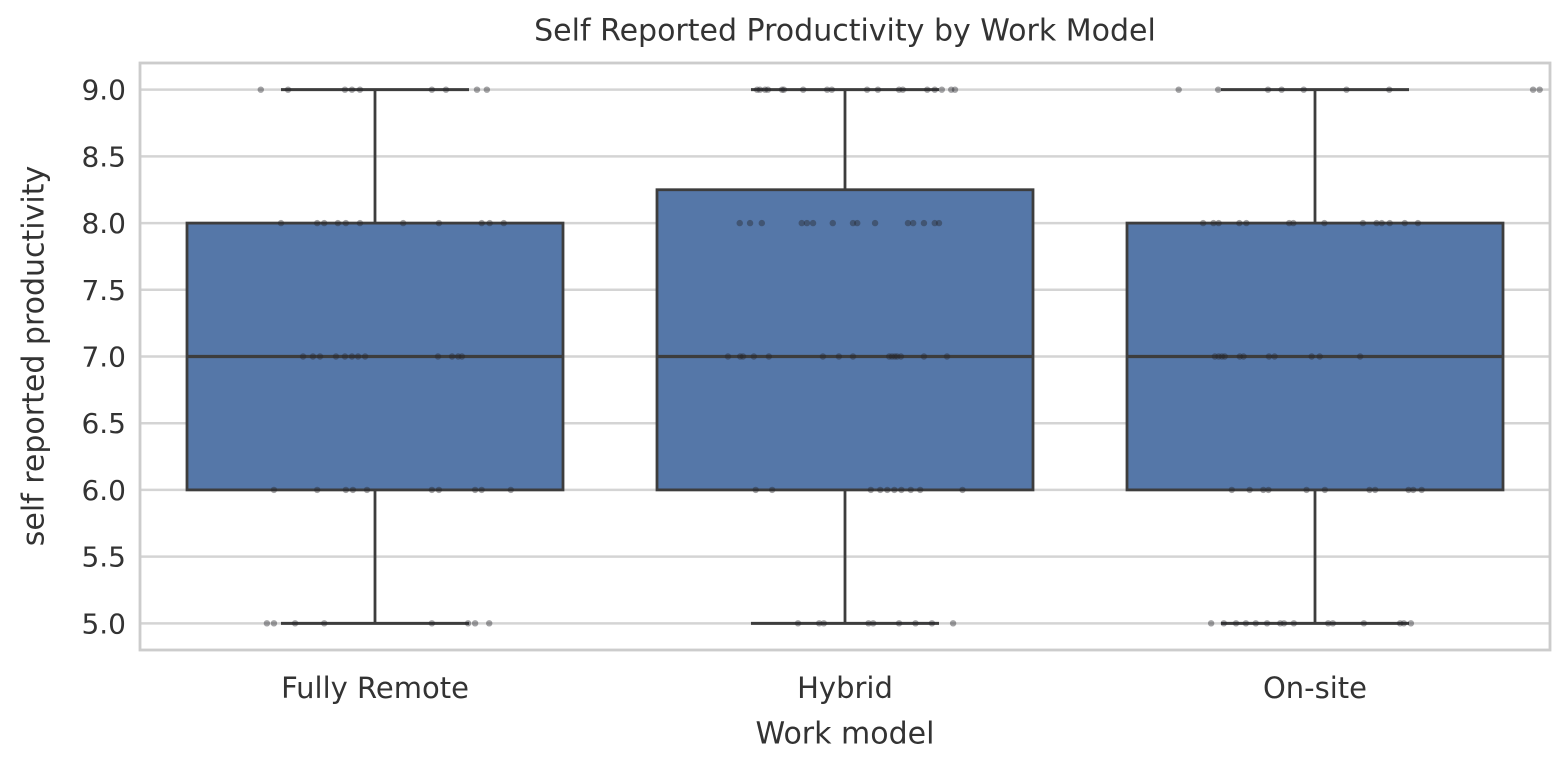 The width and height of the screenshot is (1568, 768). I want to click on y-tick-label-5.0: 5.0, so click(103, 623).